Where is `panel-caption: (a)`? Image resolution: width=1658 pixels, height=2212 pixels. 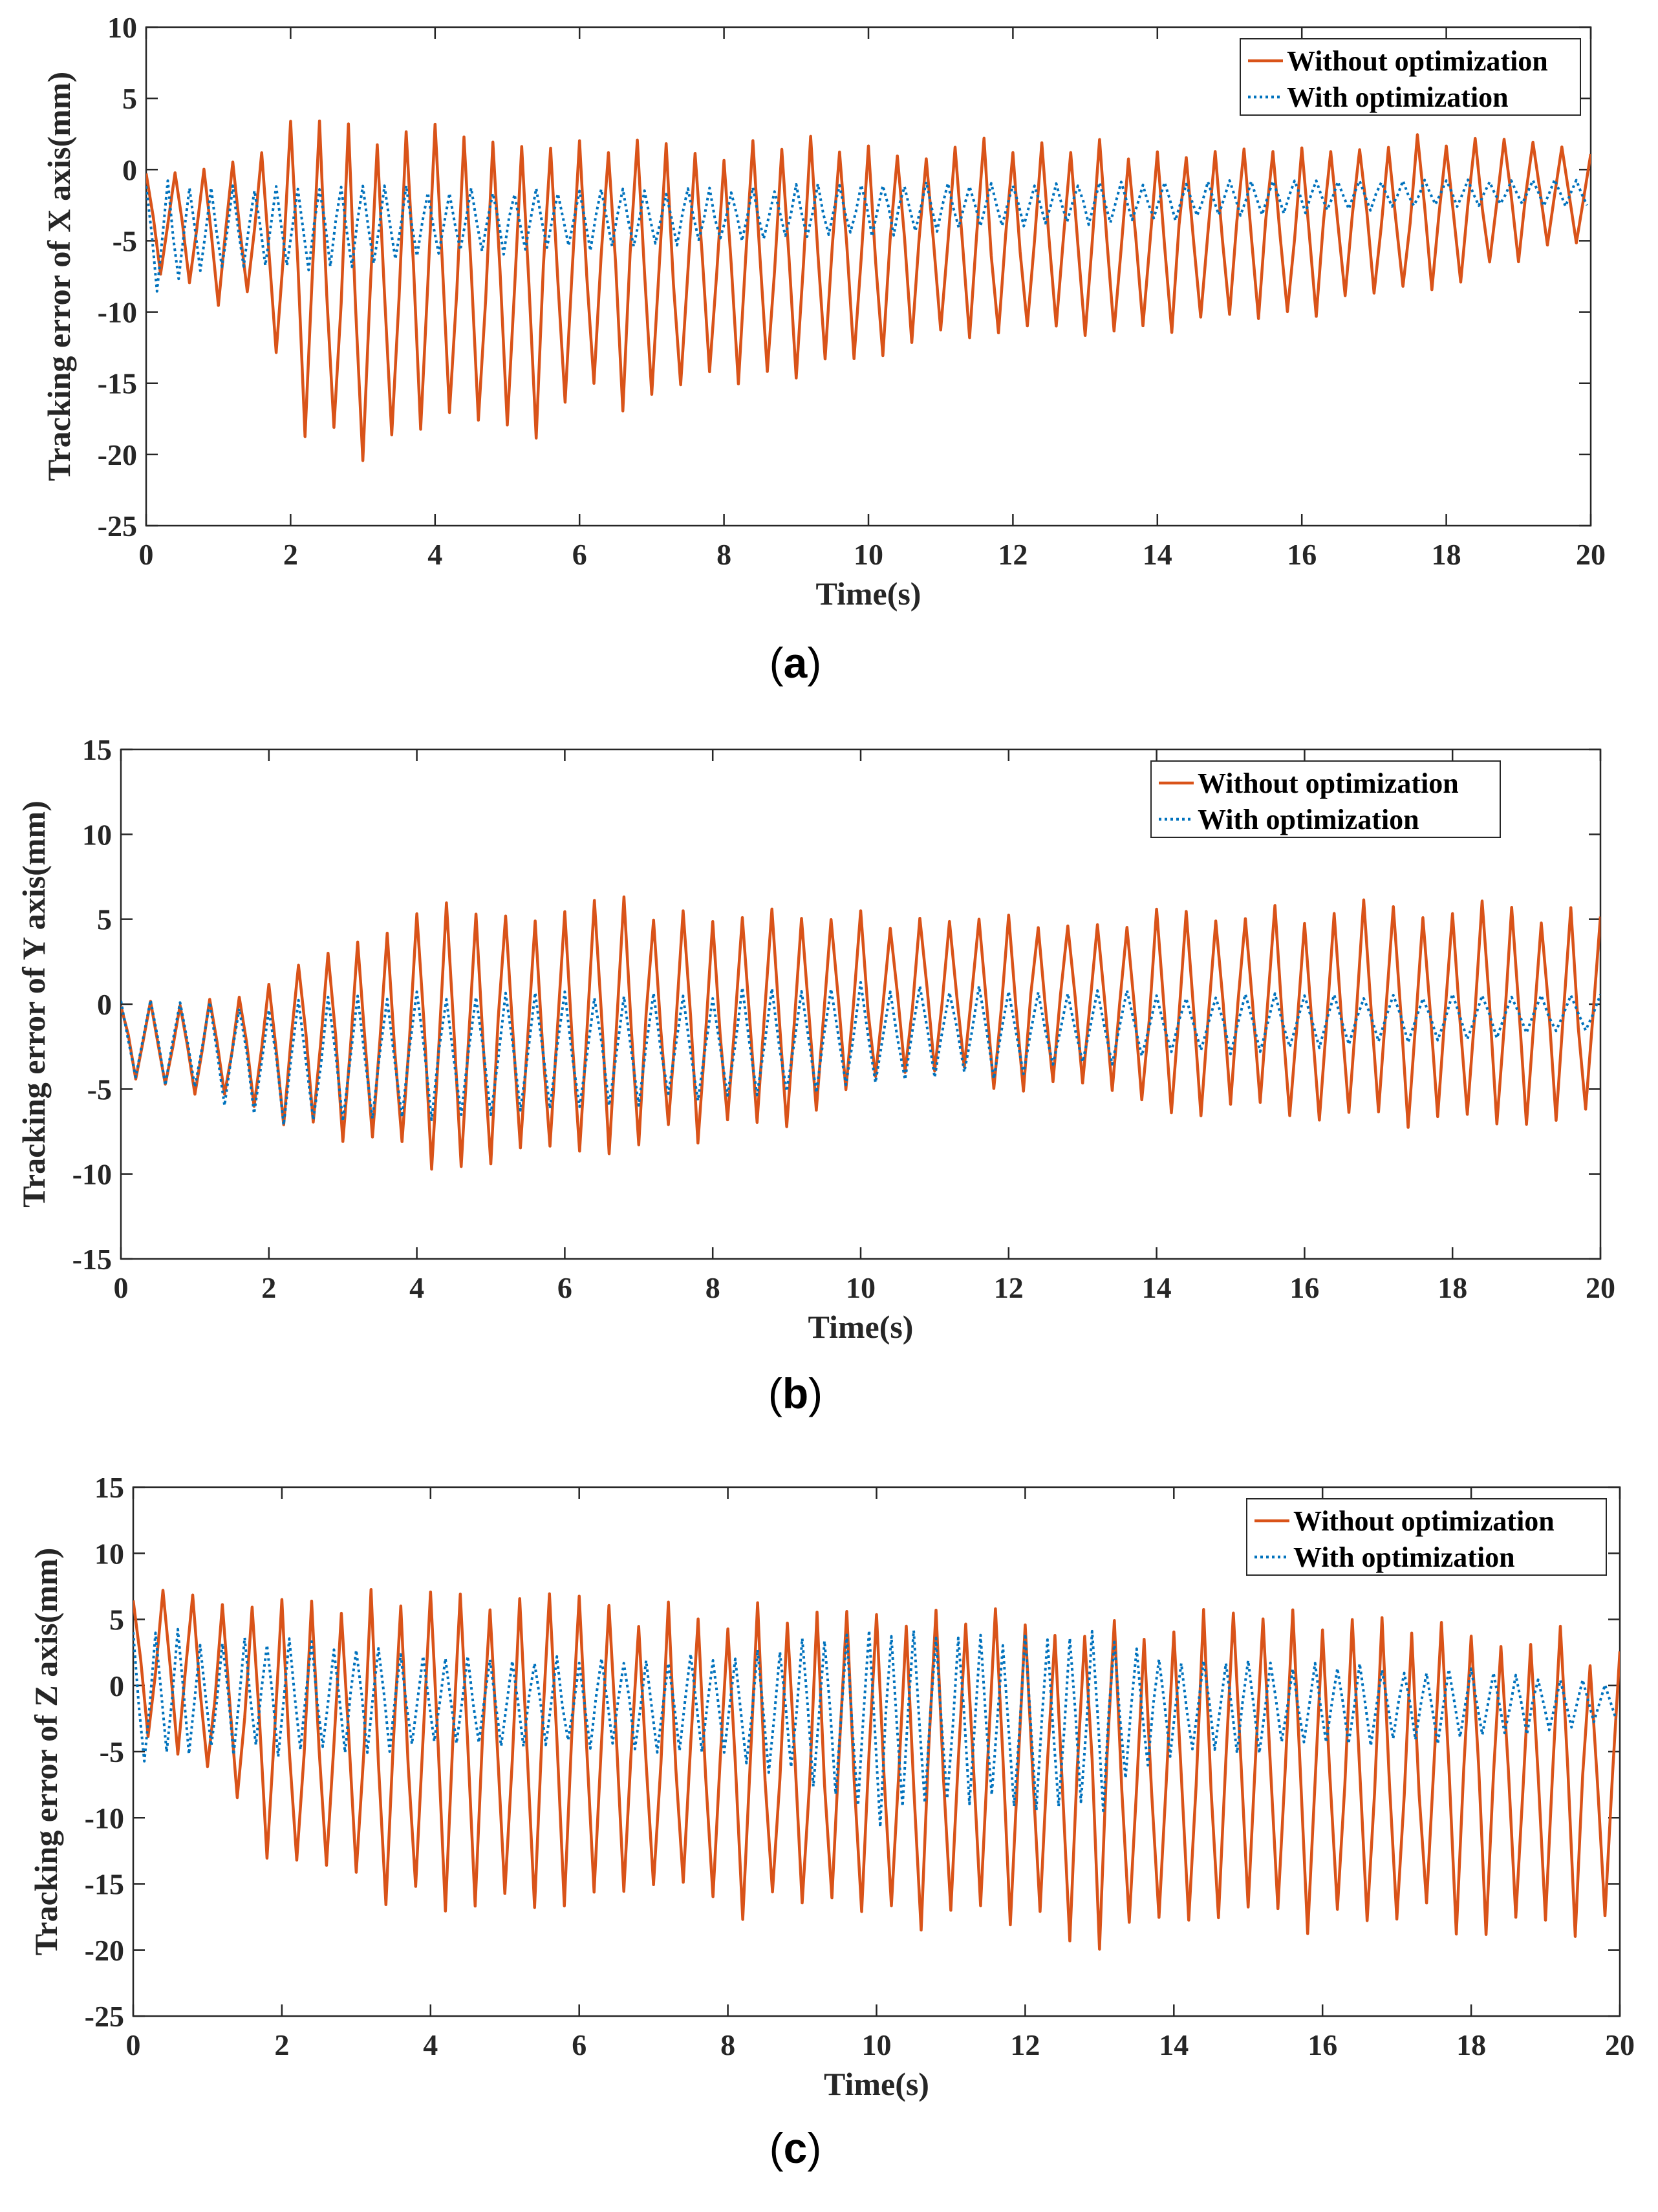 panel-caption: (a) is located at coordinates (796, 663).